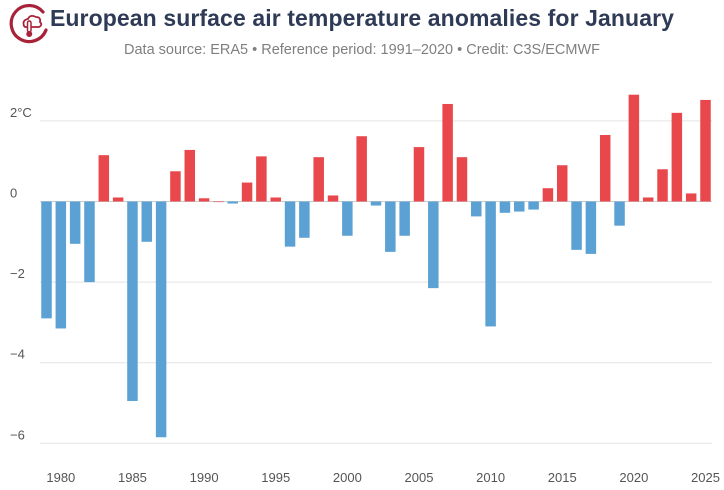  I want to click on thermometer-cloud-logo, so click(28, 24).